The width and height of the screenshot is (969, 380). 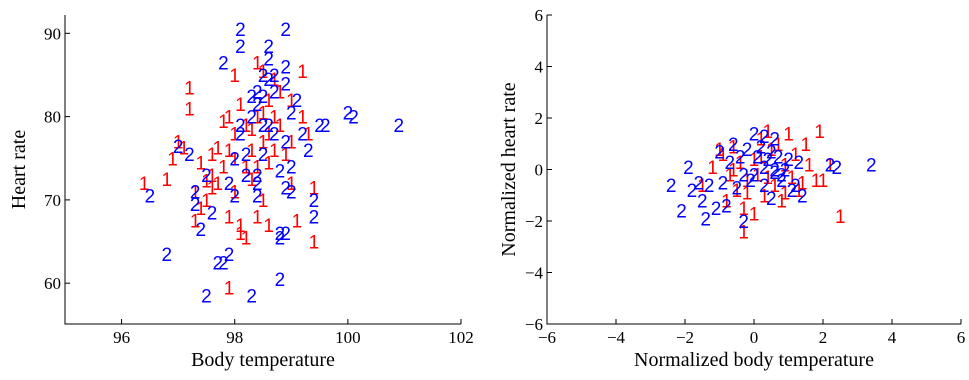 What do you see at coordinates (19, 170) in the screenshot?
I see `y-axis-title: Heart rate` at bounding box center [19, 170].